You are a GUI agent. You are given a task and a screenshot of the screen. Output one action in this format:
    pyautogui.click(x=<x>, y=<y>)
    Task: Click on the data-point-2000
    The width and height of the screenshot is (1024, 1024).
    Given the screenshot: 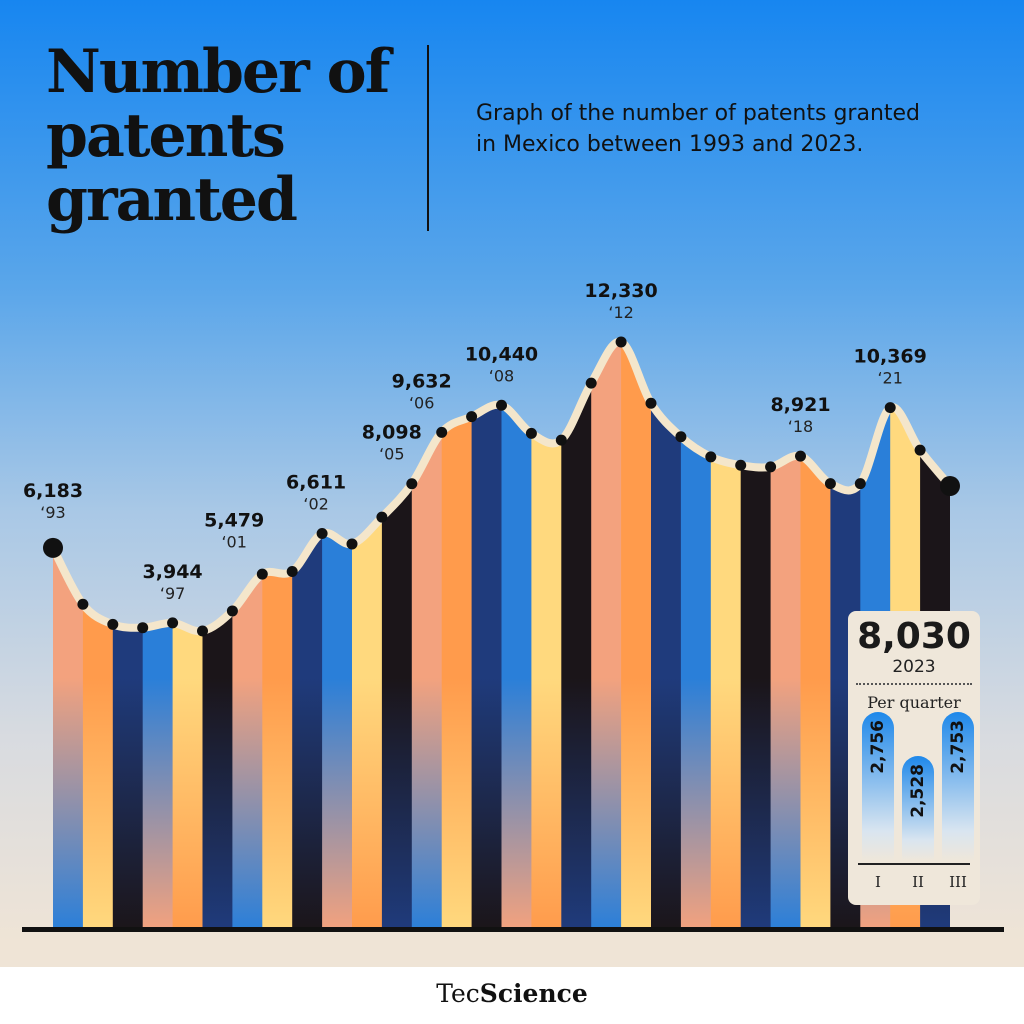 What is the action you would take?
    pyautogui.click(x=262, y=574)
    